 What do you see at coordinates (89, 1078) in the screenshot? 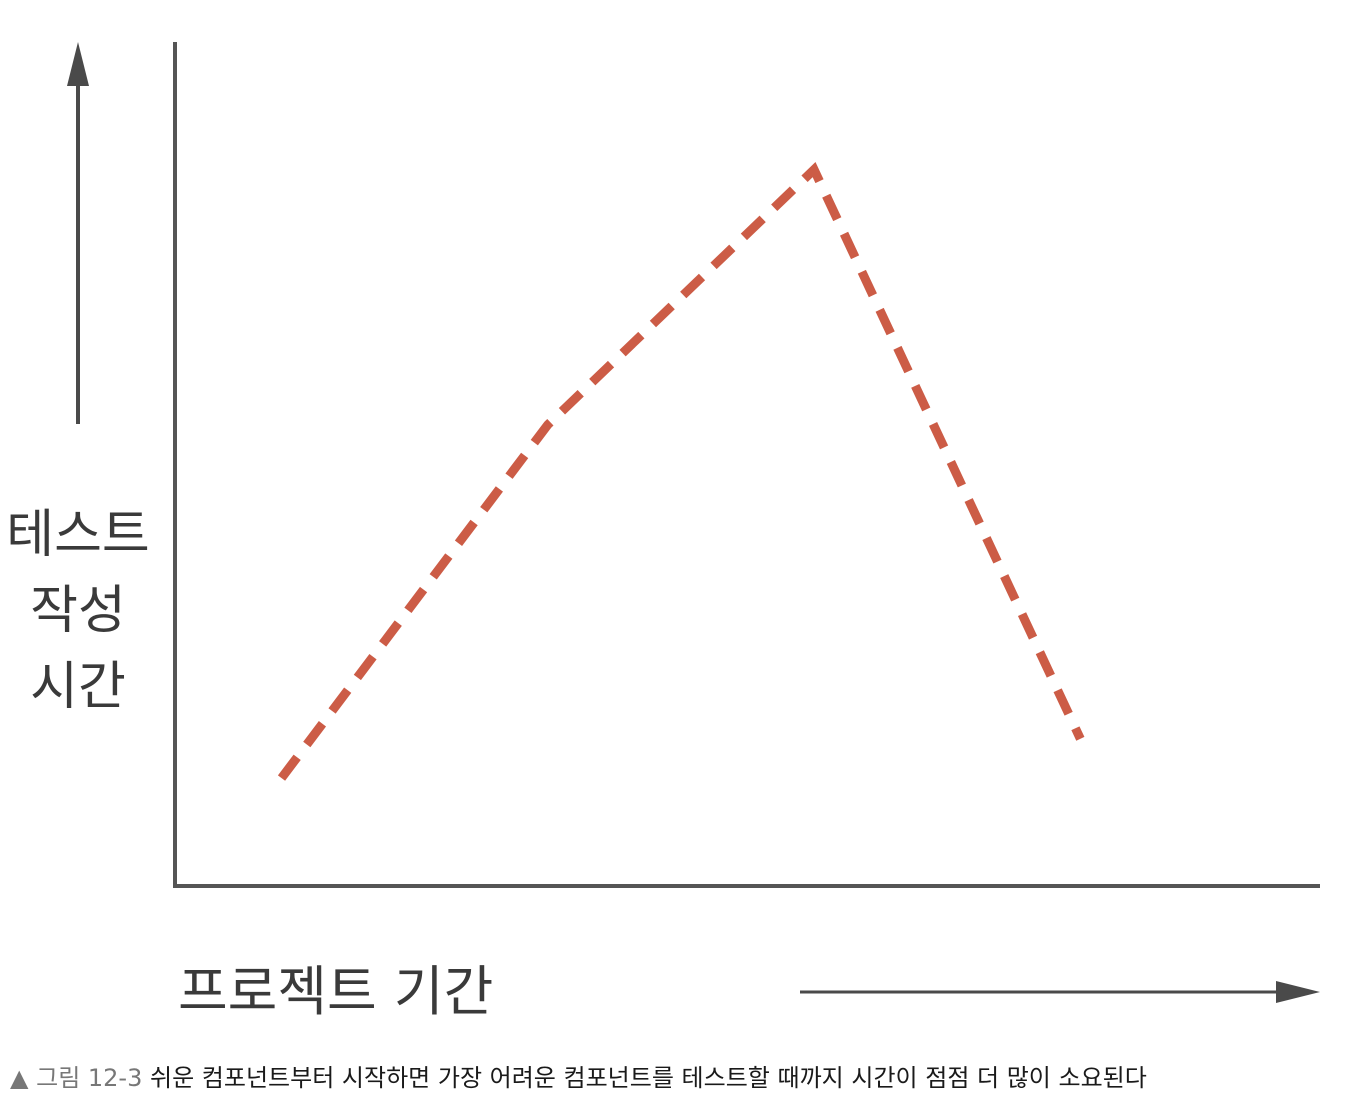
I see `caption-label: 그림 12-3` at bounding box center [89, 1078].